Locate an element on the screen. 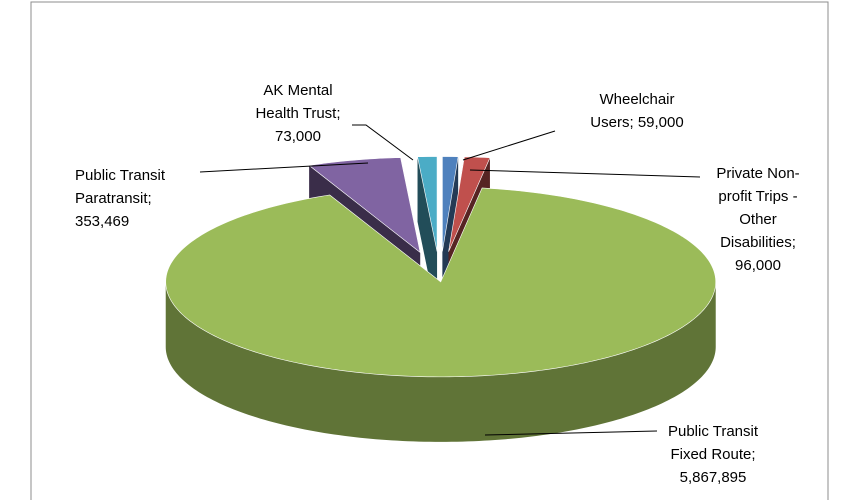 The width and height of the screenshot is (848, 500). label-value: 5,867,895 is located at coordinates (713, 477).